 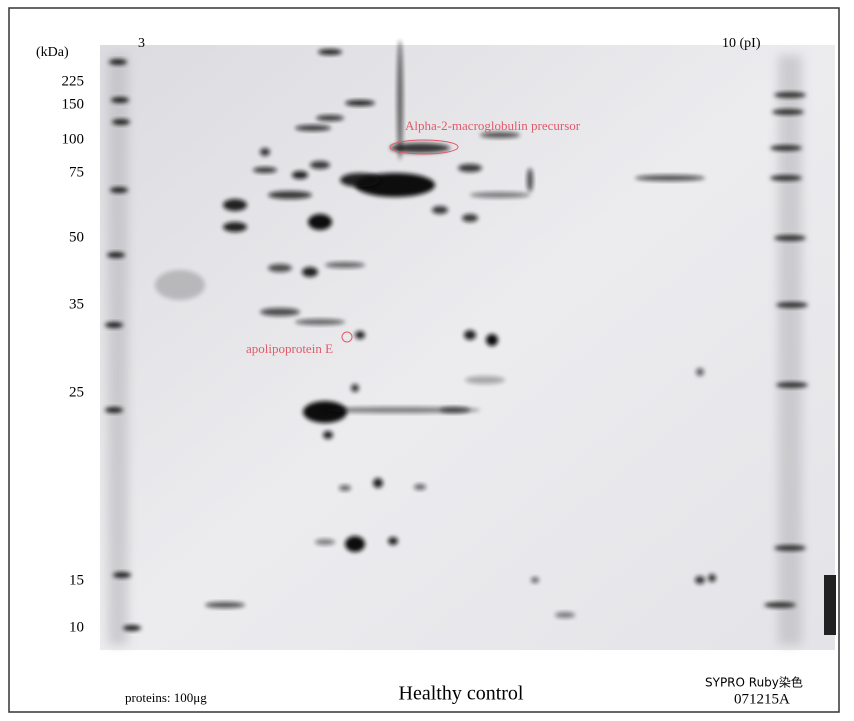 I want to click on marker-label: 75, so click(x=76, y=172).